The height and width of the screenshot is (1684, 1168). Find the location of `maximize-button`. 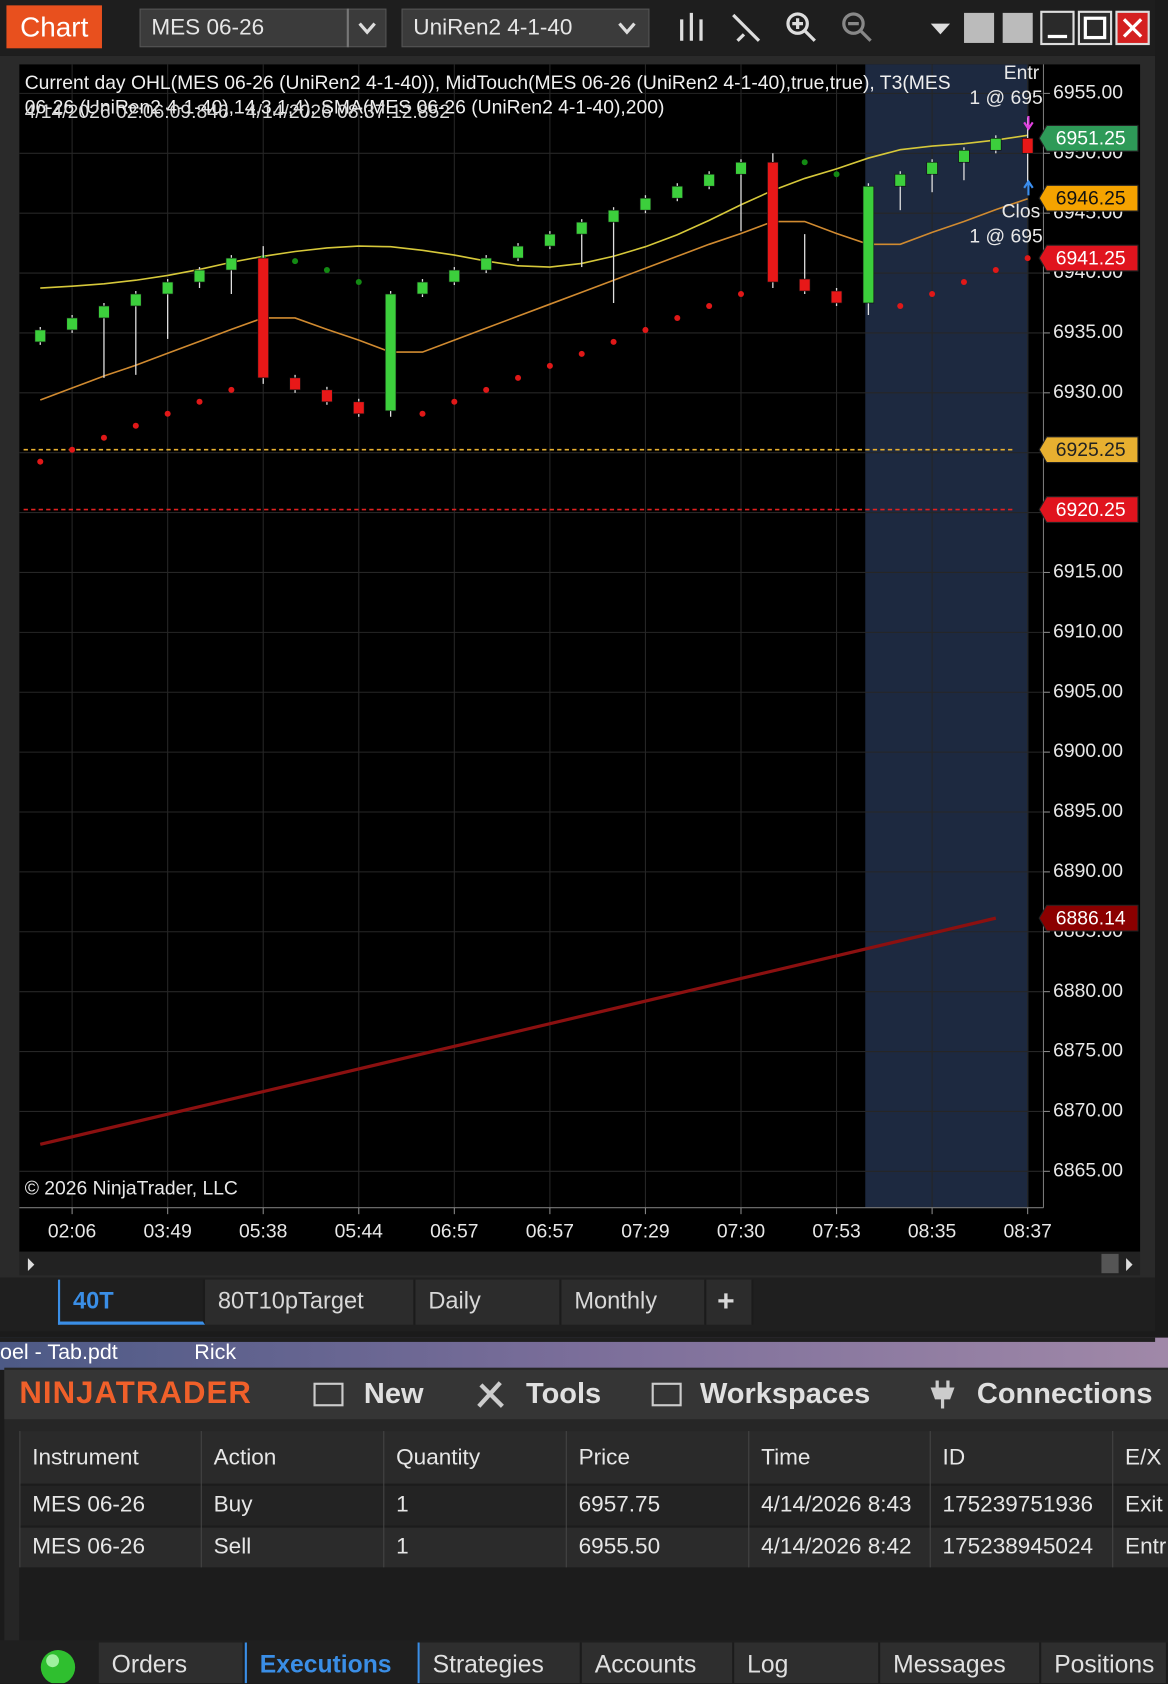

maximize-button is located at coordinates (1095, 28).